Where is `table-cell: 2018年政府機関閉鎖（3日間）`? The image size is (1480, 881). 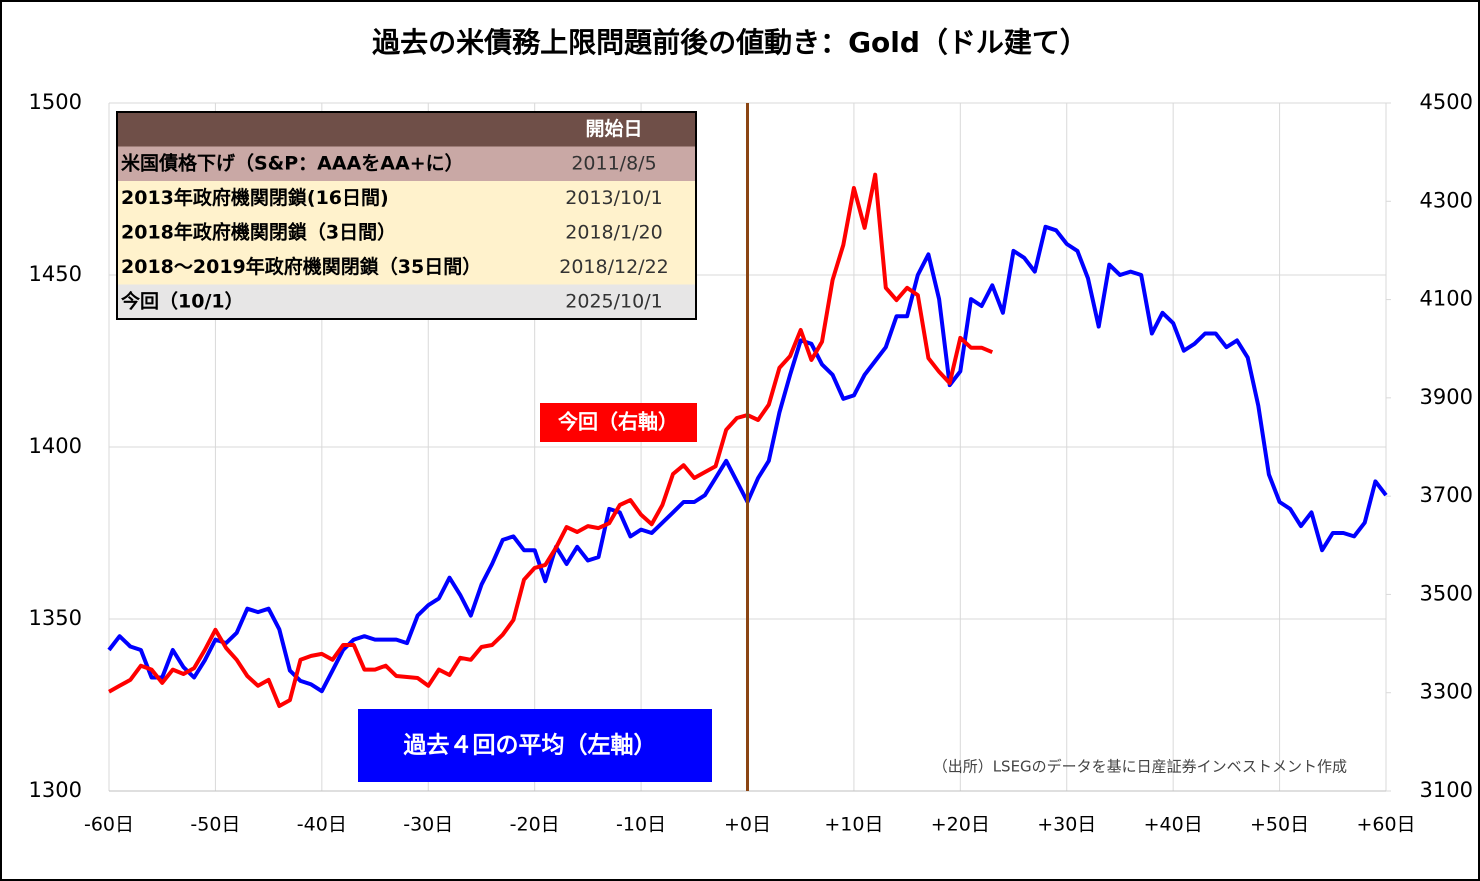
table-cell: 2018年政府機関閉鎖（3日間） is located at coordinates (258, 231).